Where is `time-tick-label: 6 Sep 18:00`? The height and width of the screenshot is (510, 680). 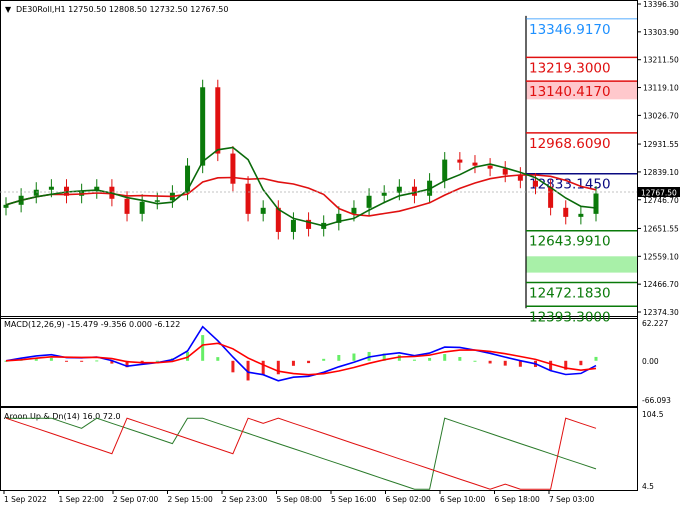
time-tick-label: 6 Sep 18:00 is located at coordinates (518, 499).